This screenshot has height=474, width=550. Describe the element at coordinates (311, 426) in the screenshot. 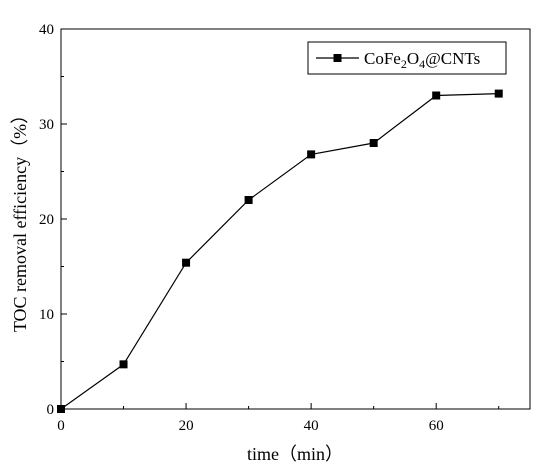

I see `x-tick-label: 40` at that location.